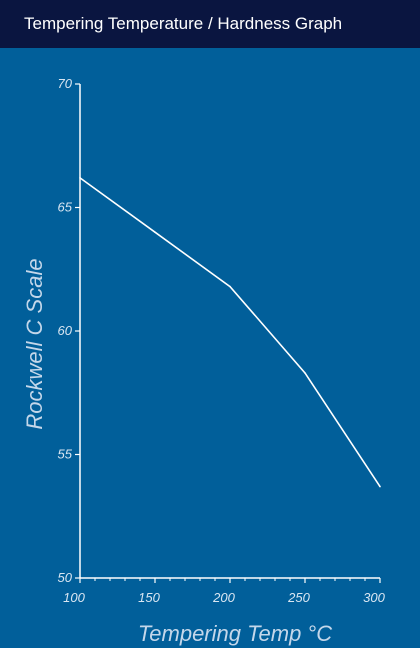 This screenshot has width=420, height=648. I want to click on y-tick-label: 60, so click(65, 330).